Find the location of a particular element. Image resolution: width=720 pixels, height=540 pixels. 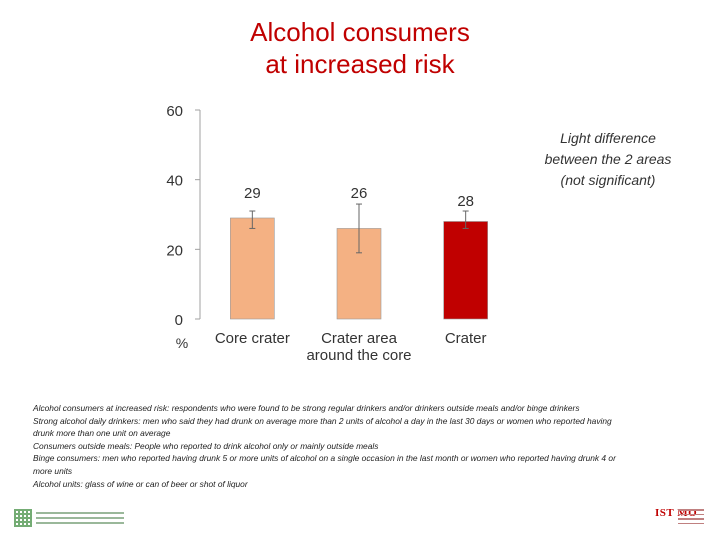

y-tick-label: 0 is located at coordinates (179, 320).